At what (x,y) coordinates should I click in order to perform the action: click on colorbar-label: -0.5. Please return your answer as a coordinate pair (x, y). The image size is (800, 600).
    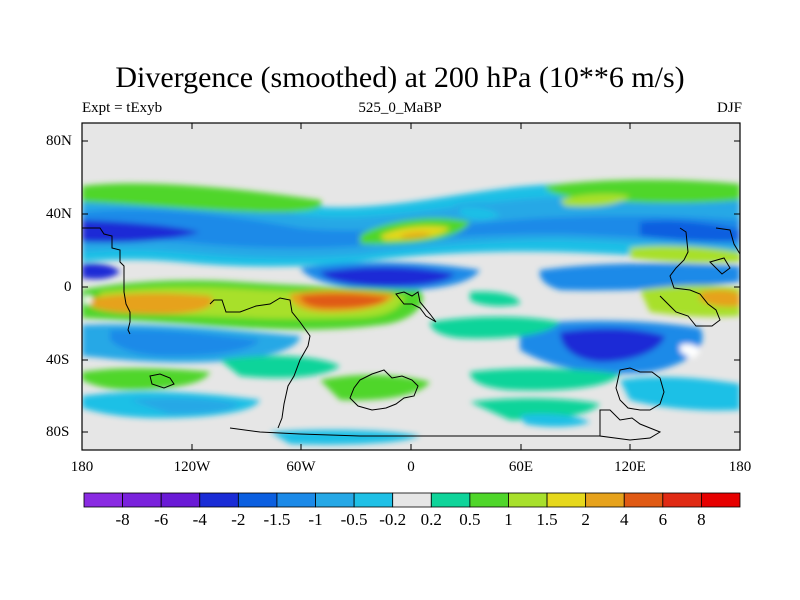
    Looking at the image, I should click on (354, 519).